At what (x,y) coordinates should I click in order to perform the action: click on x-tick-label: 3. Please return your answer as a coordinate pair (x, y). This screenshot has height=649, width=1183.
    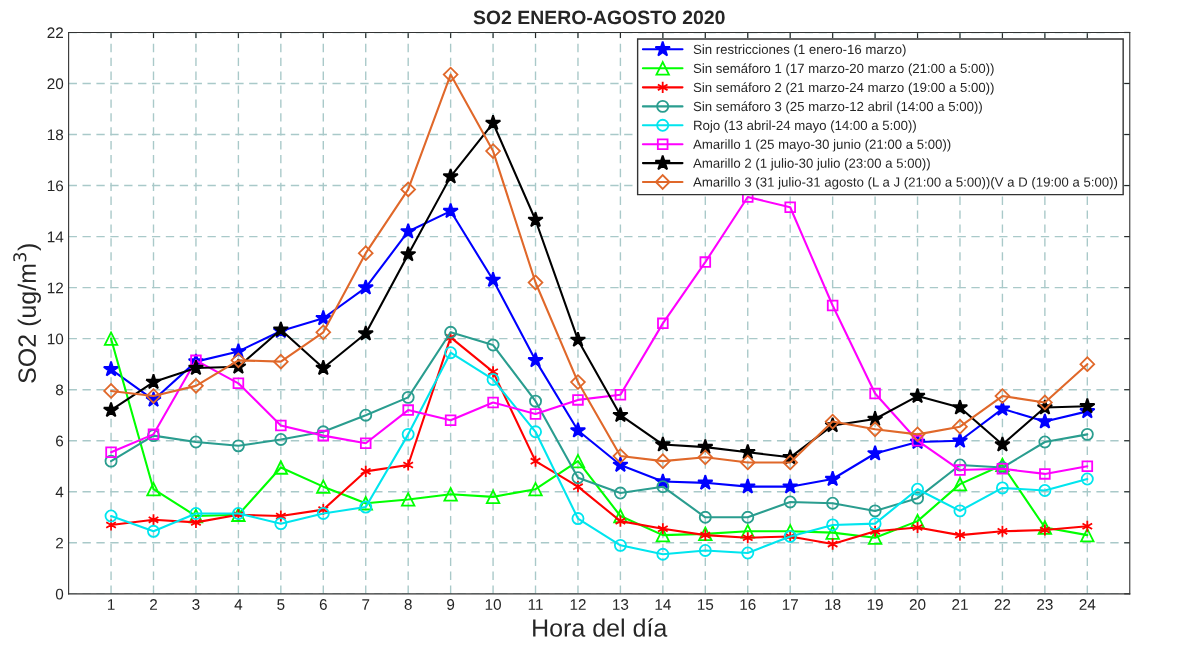
    Looking at the image, I should click on (196, 604).